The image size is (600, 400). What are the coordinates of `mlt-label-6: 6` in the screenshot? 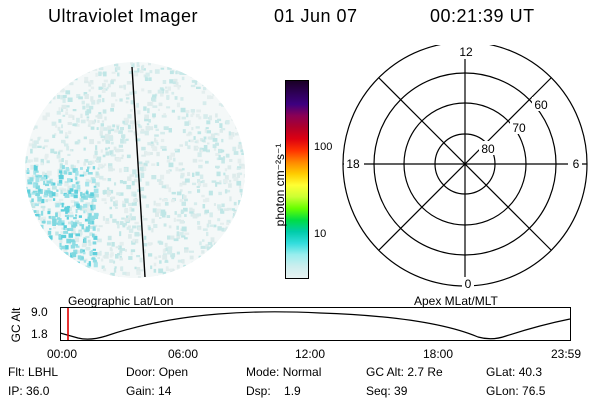 It's located at (576, 164).